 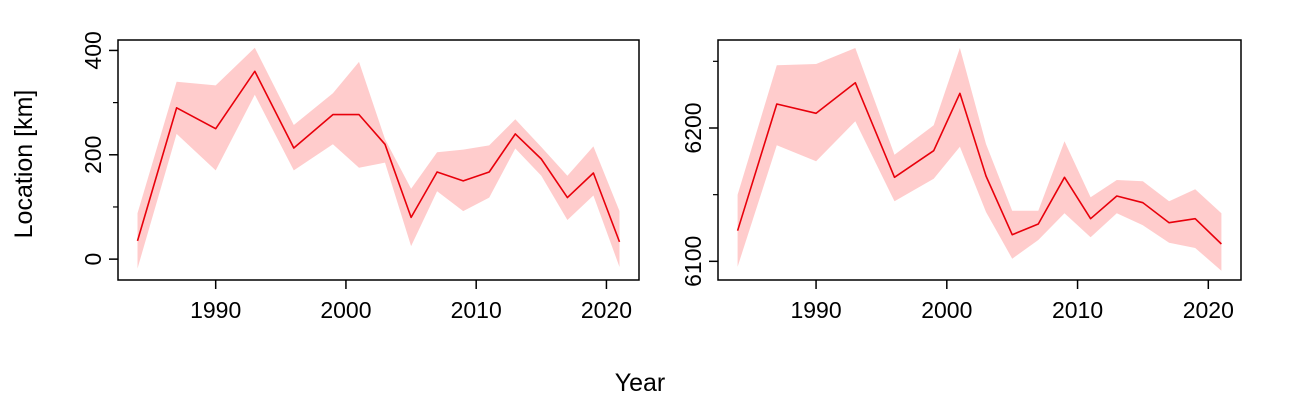 What do you see at coordinates (24, 164) in the screenshot?
I see `y-axis-title: Location [km]` at bounding box center [24, 164].